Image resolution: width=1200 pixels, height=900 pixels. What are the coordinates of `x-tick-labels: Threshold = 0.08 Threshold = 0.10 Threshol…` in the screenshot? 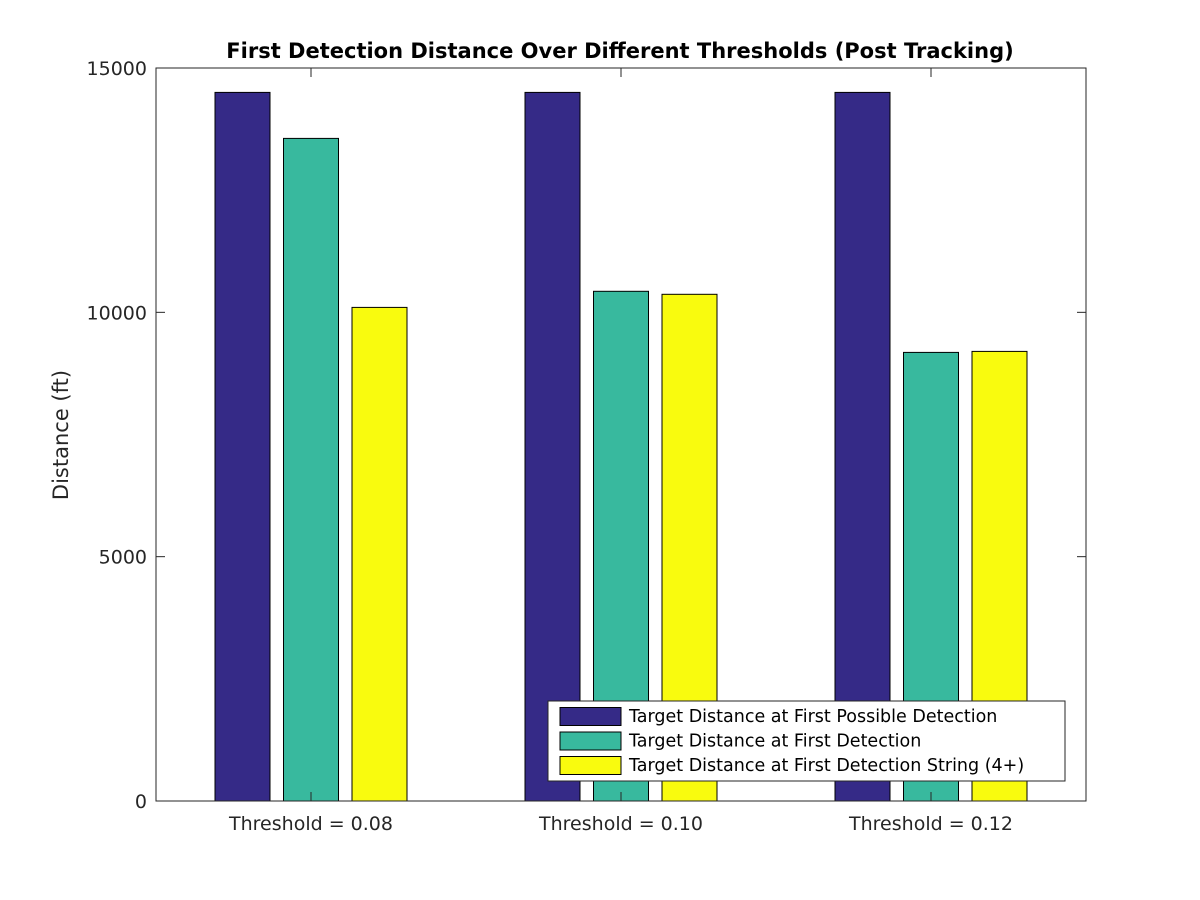 It's located at (620, 824).